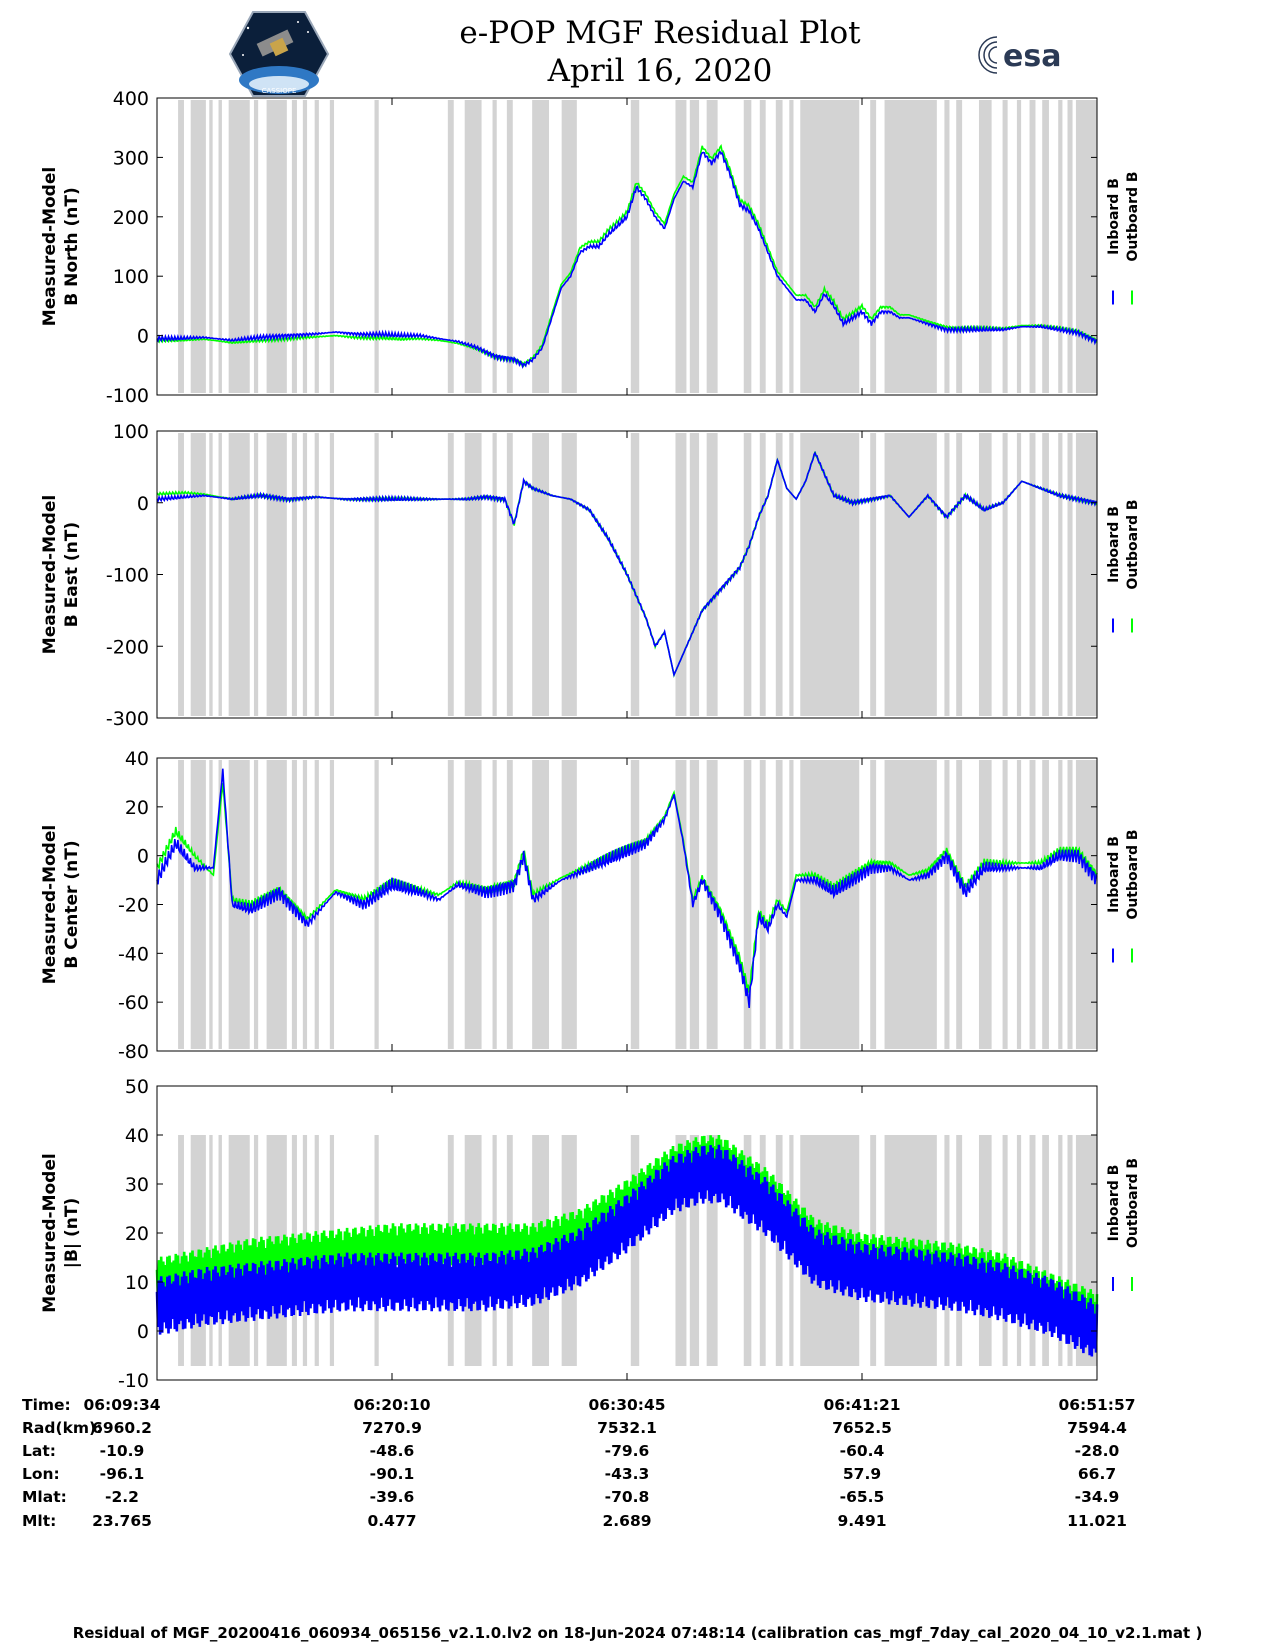 The image size is (1275, 1650). What do you see at coordinates (626, 1521) in the screenshot?
I see `footer-value: 2.689` at bounding box center [626, 1521].